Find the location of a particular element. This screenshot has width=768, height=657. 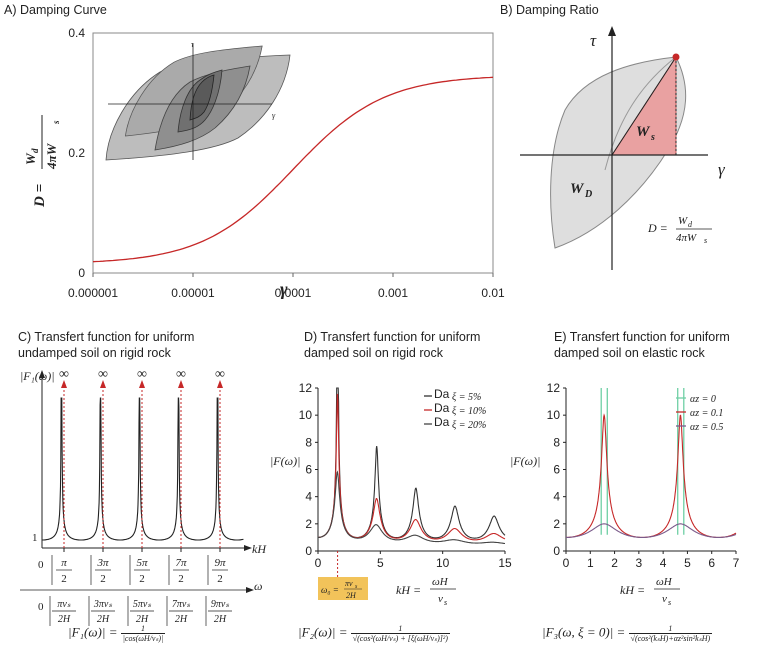

c-omega-num: 9πvₛ is located at coordinates (220, 604).